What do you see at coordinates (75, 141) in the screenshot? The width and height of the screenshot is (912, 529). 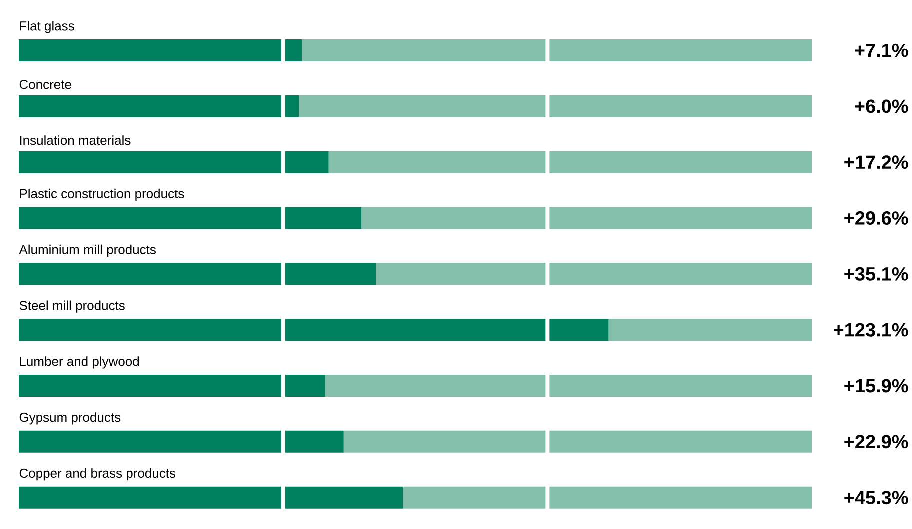 I see `y-tick-label: Insulation materials` at bounding box center [75, 141].